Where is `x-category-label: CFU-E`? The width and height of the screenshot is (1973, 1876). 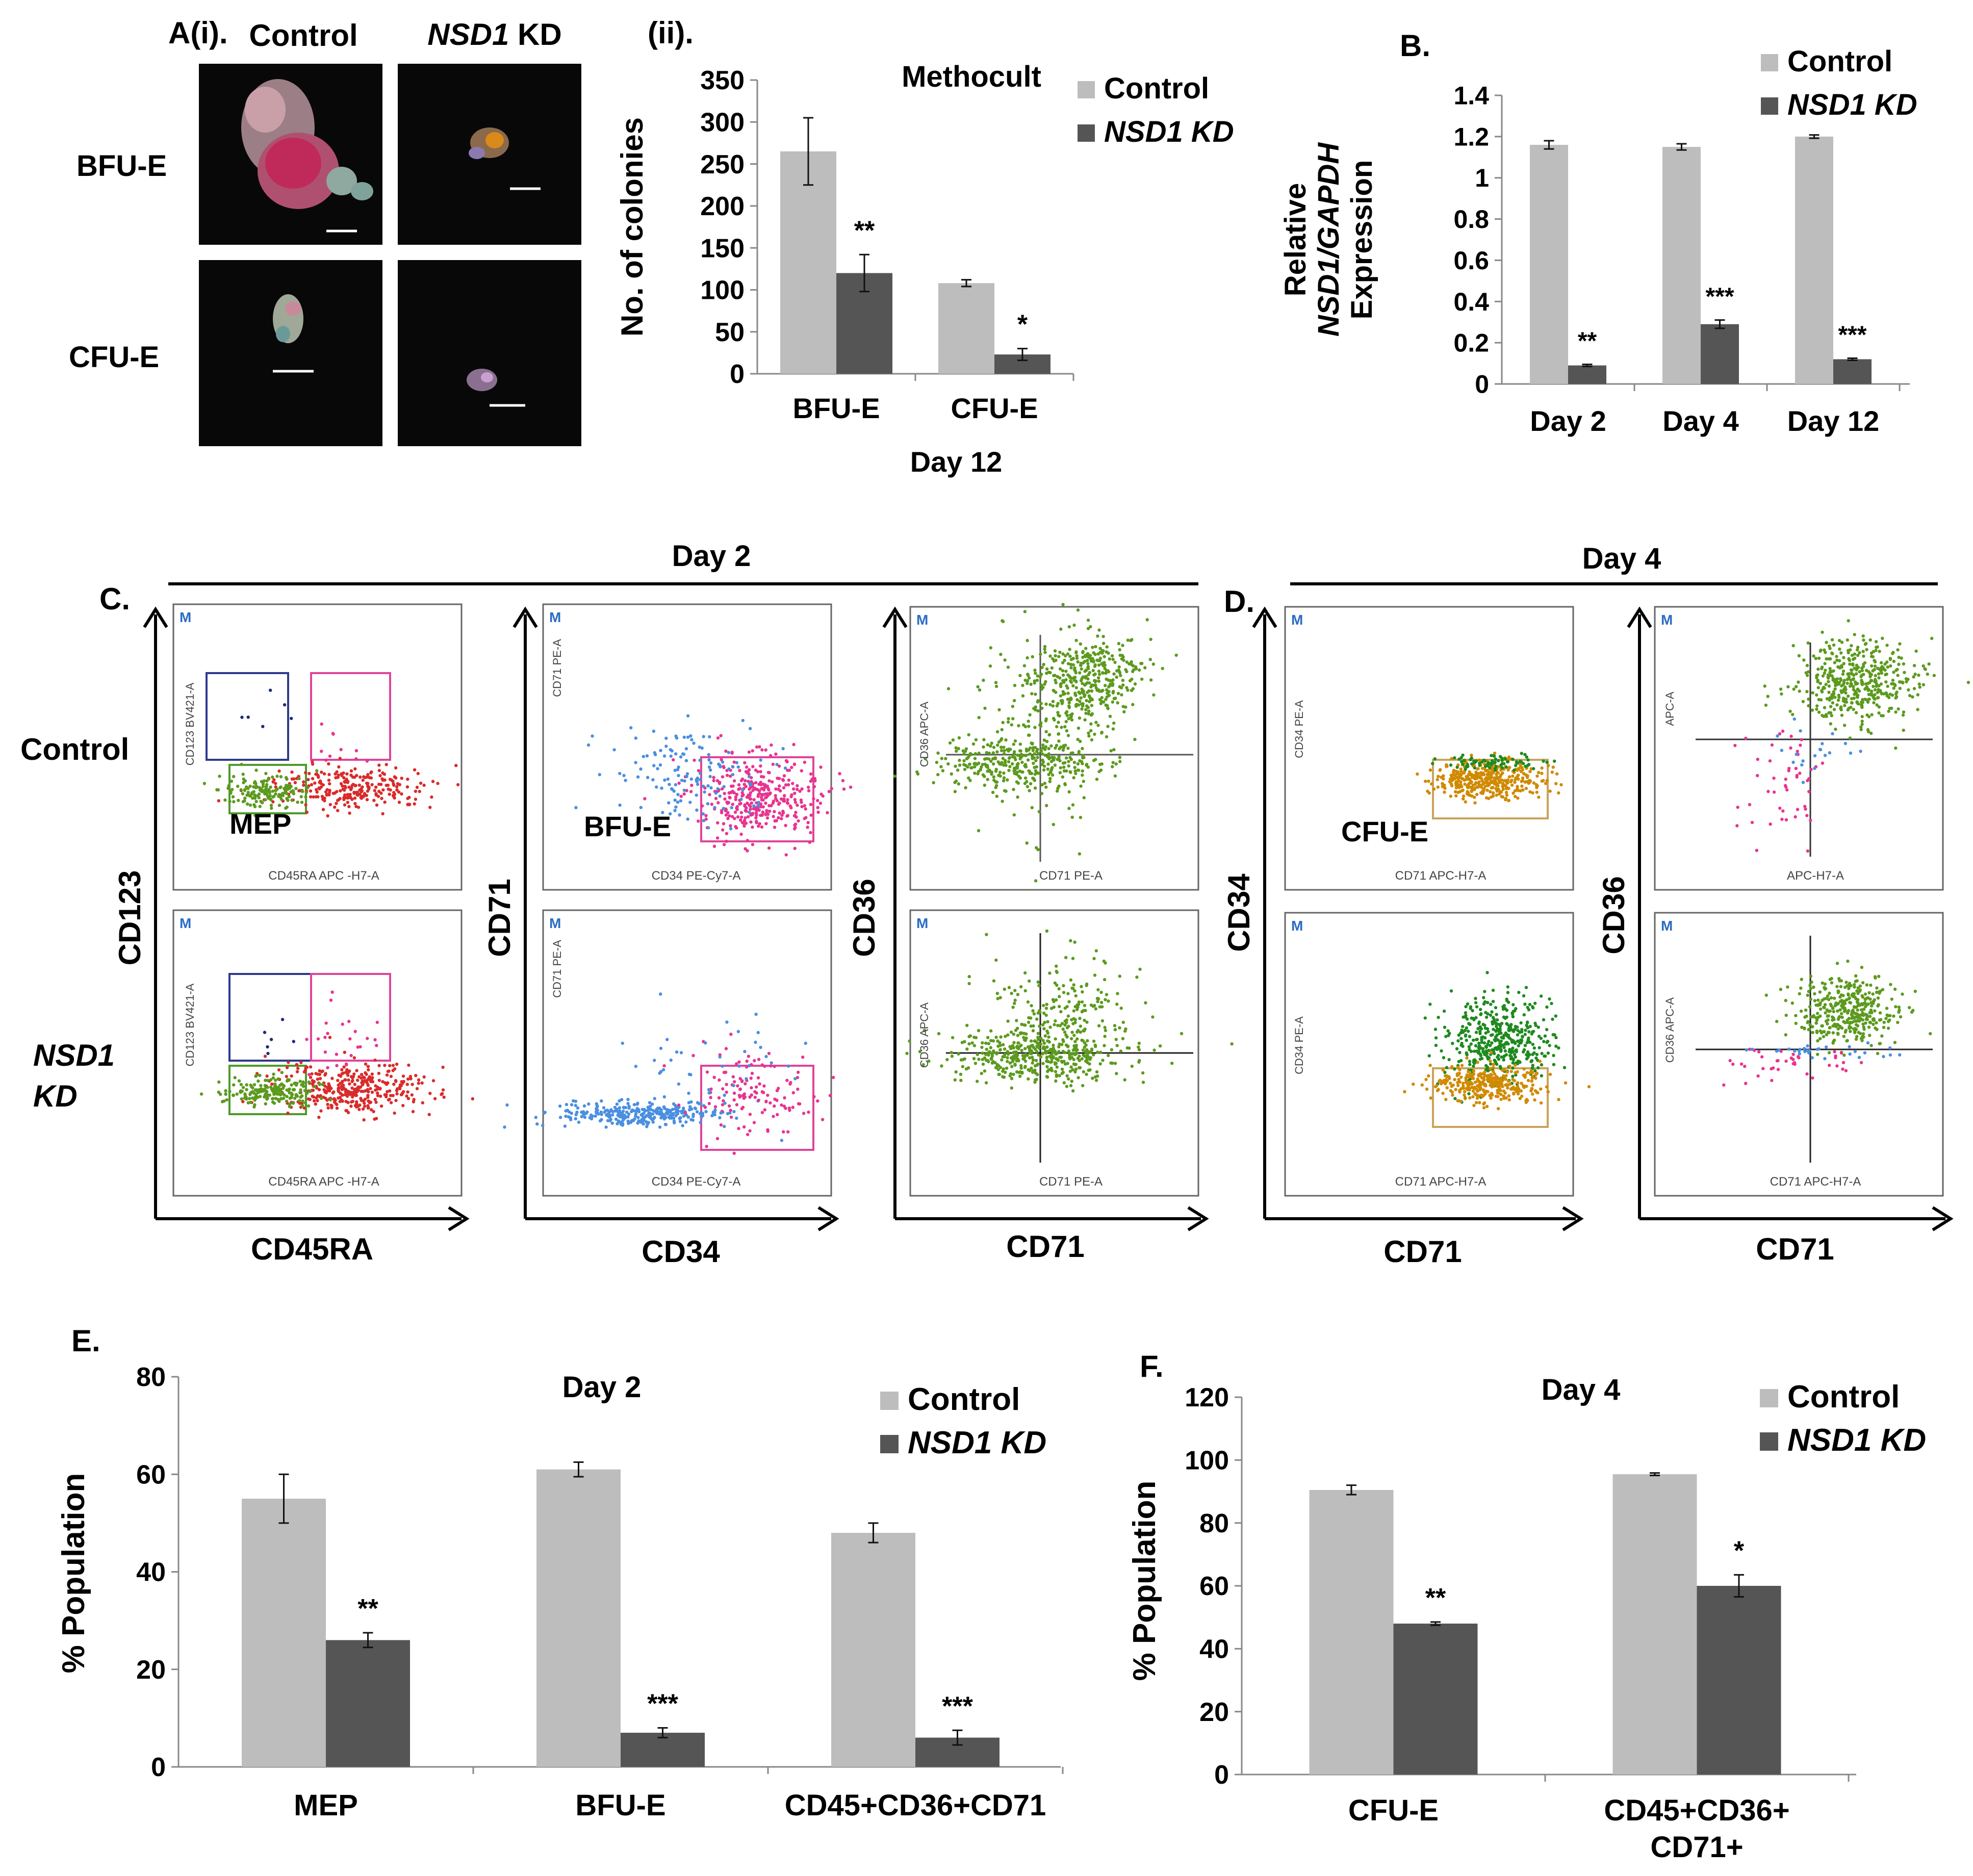 x-category-label: CFU-E is located at coordinates (994, 408).